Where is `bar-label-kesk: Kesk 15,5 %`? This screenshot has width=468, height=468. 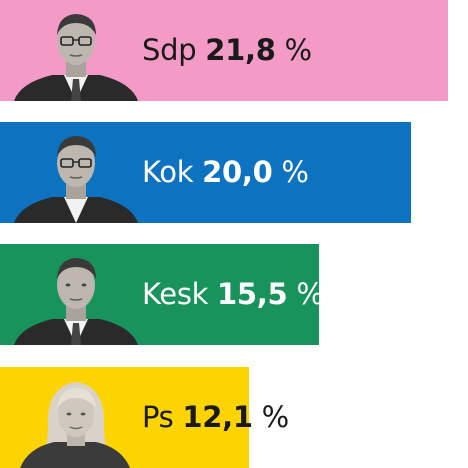 bar-label-kesk: Kesk 15,5 % is located at coordinates (233, 293).